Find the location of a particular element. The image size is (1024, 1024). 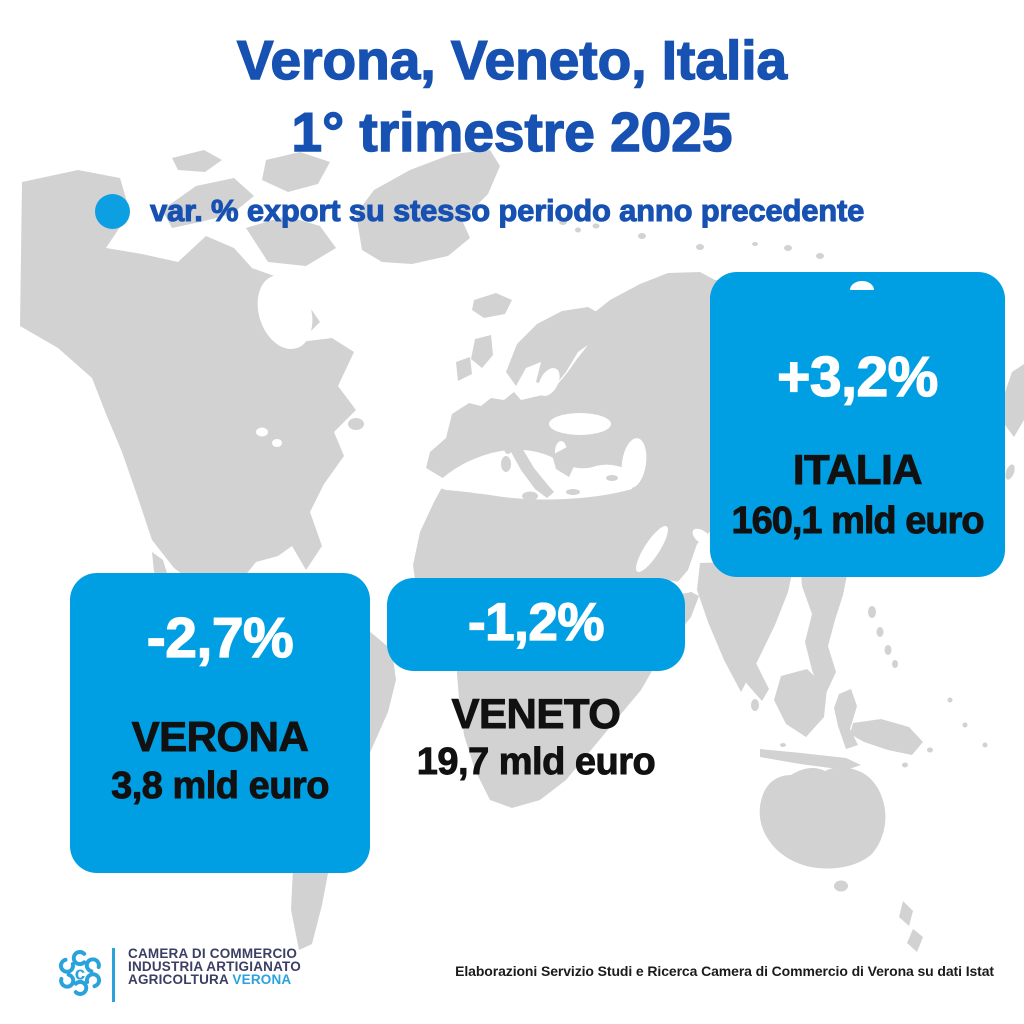

card-notch is located at coordinates (862, 285).